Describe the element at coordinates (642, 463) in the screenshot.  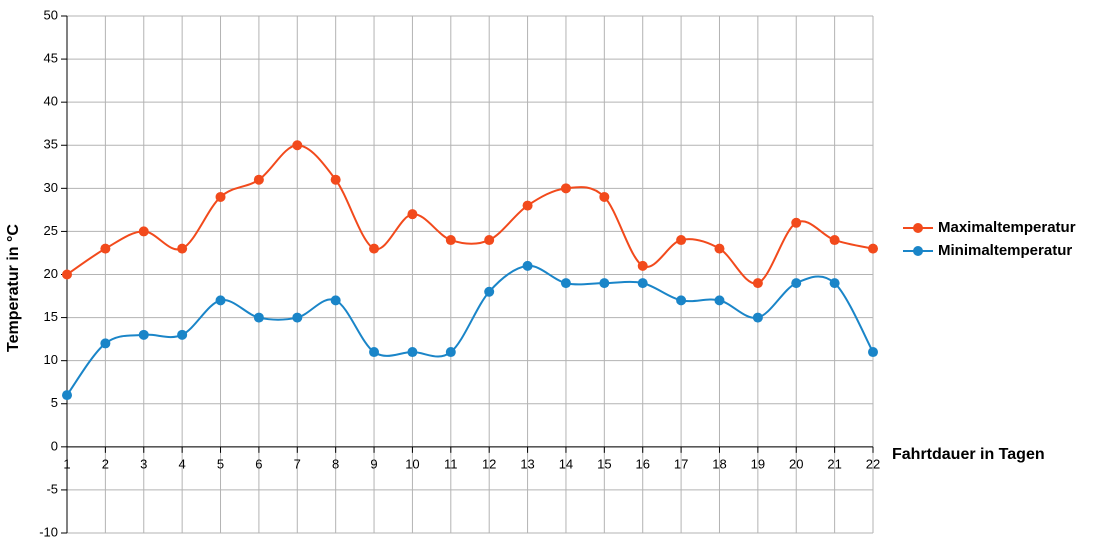
I see `x-tick-label: 16` at that location.